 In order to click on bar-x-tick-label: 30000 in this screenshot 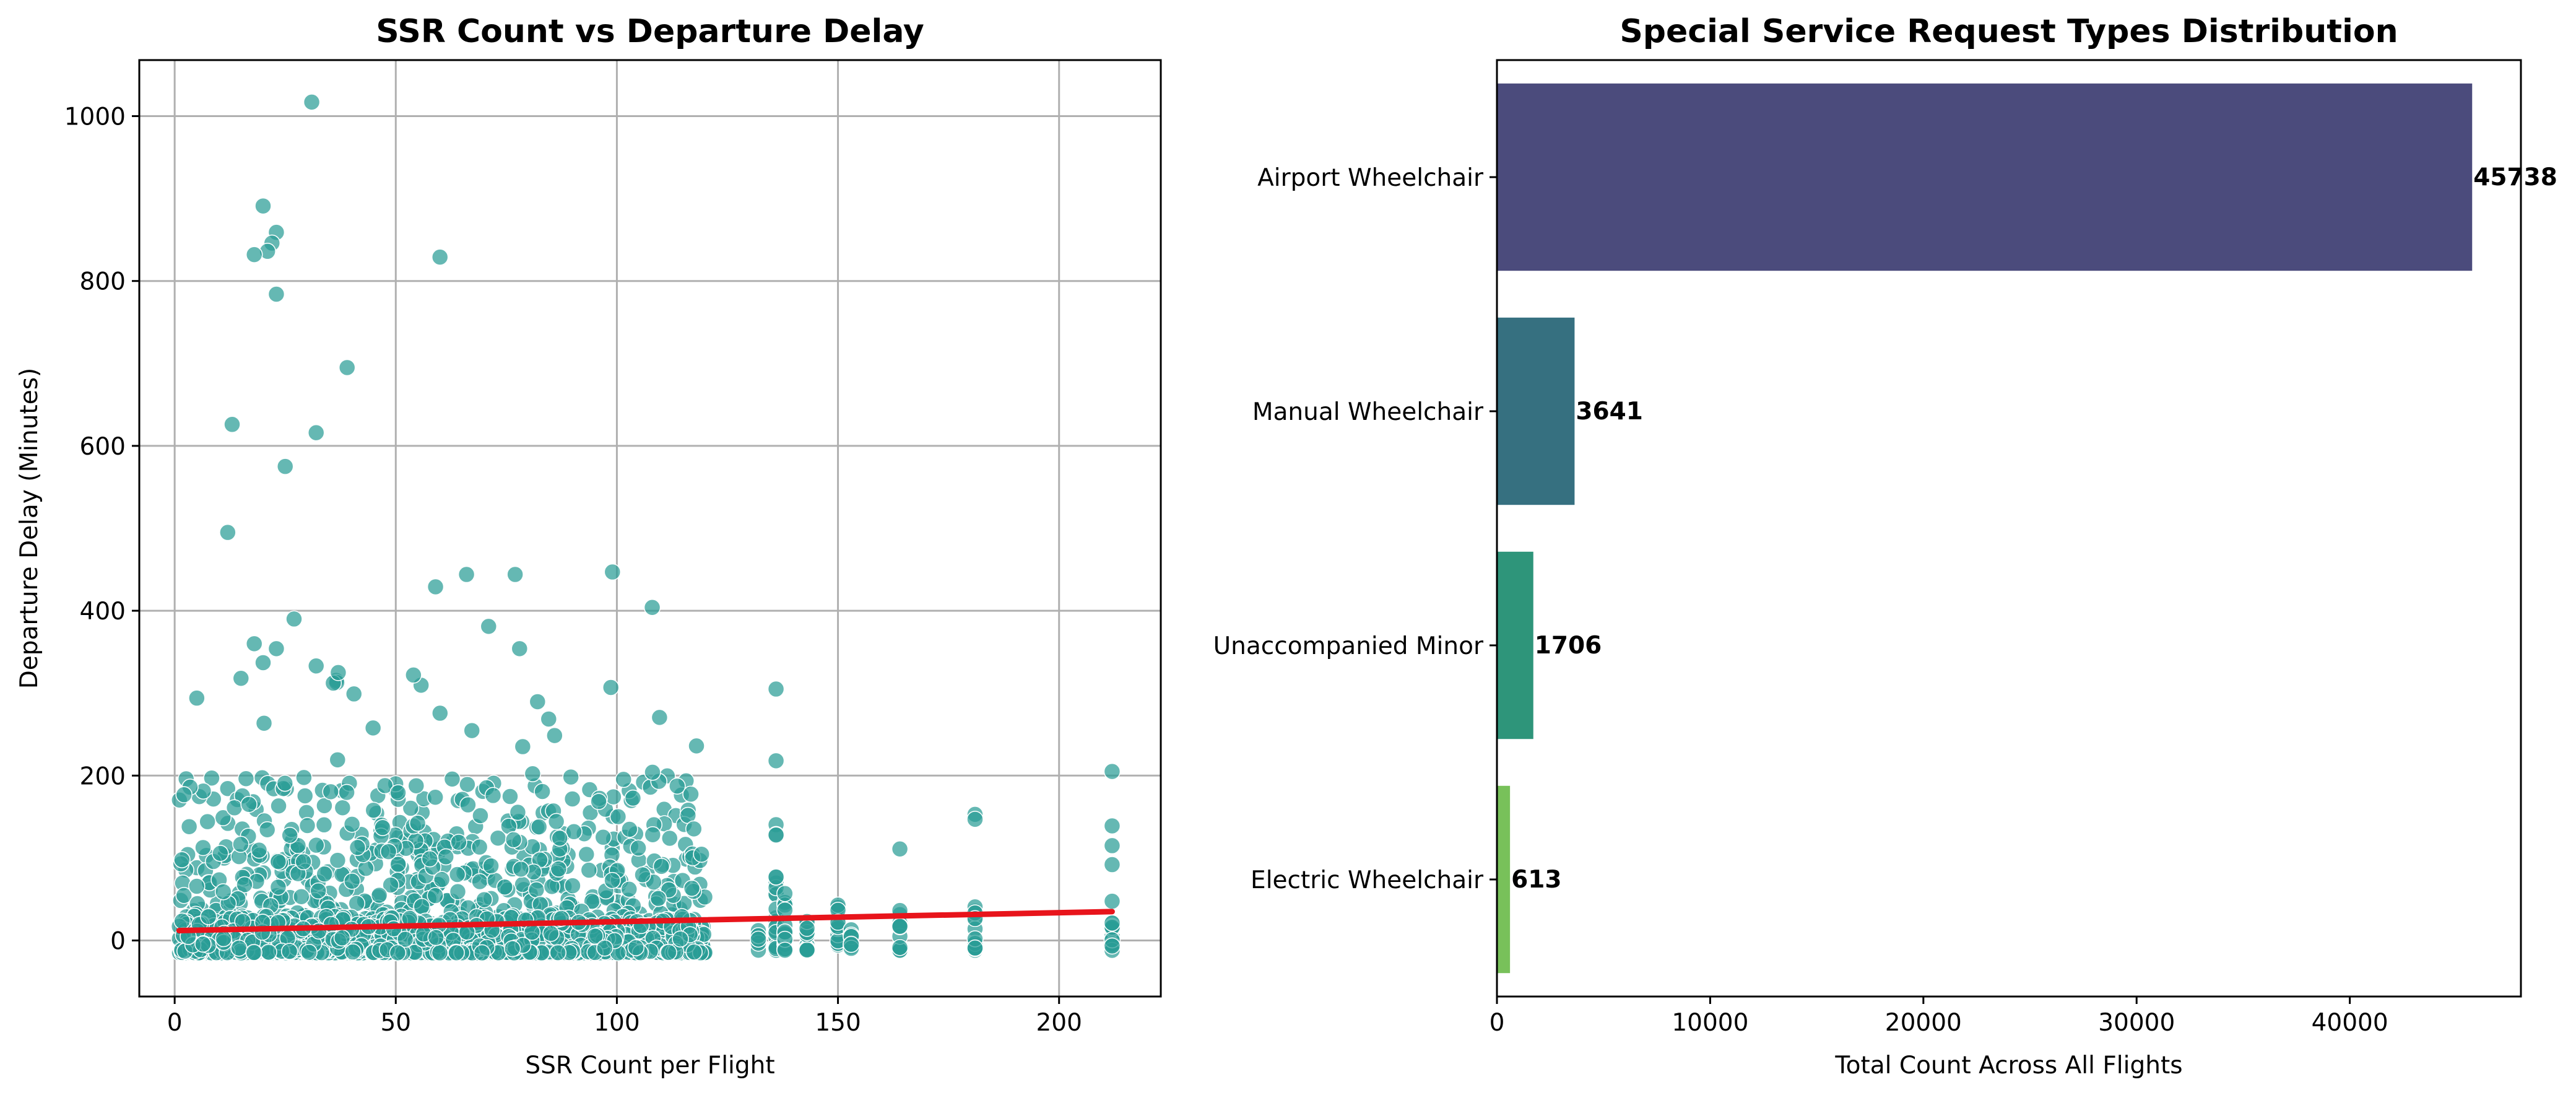, I will do `click(2136, 1023)`.